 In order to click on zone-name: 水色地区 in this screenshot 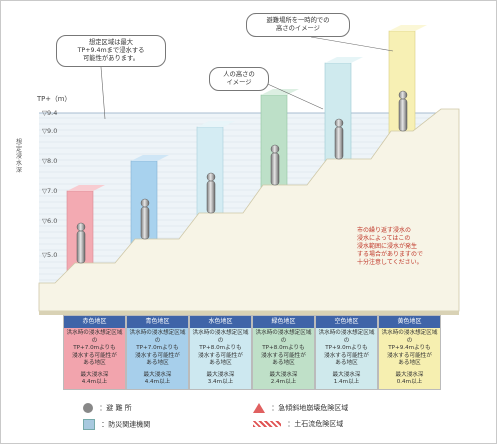, I will do `click(220, 322)`.